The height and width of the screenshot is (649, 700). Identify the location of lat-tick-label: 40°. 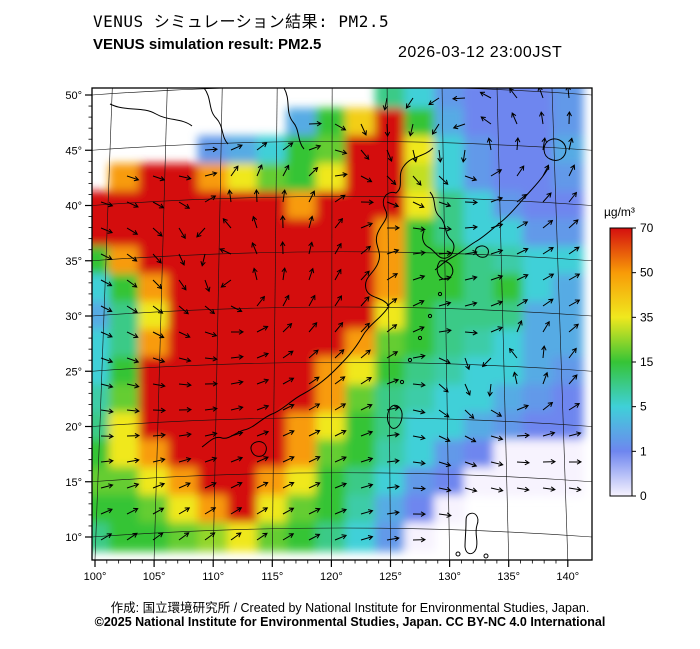
(73, 207).